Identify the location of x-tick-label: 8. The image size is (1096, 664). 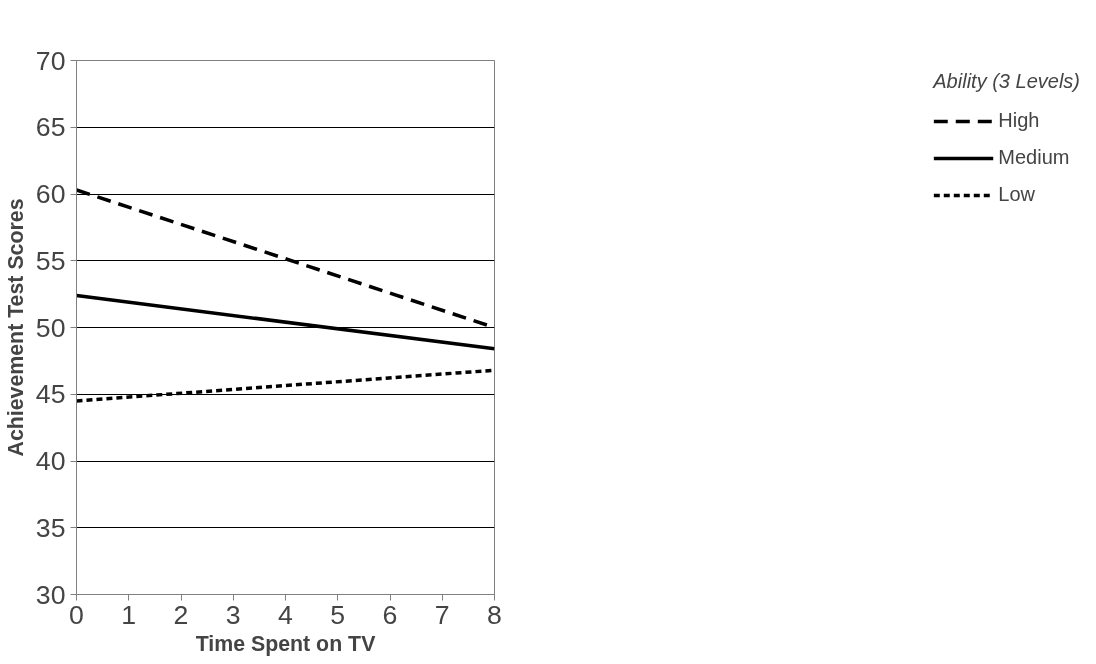
(494, 614).